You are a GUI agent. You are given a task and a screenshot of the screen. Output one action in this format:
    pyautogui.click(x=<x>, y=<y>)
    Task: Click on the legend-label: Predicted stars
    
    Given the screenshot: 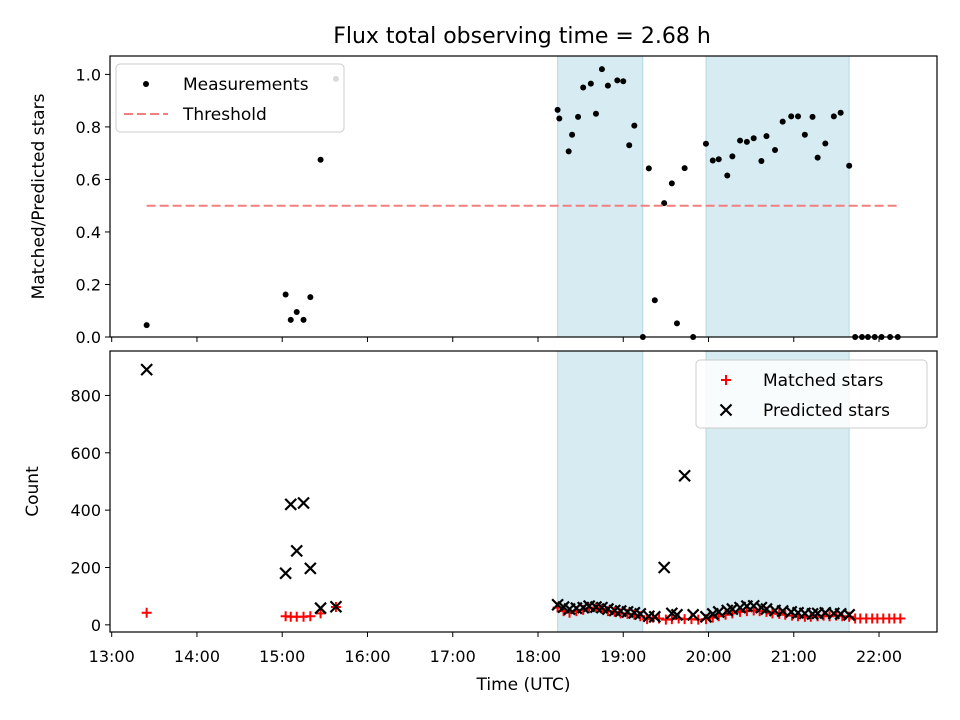 What is the action you would take?
    pyautogui.click(x=826, y=411)
    